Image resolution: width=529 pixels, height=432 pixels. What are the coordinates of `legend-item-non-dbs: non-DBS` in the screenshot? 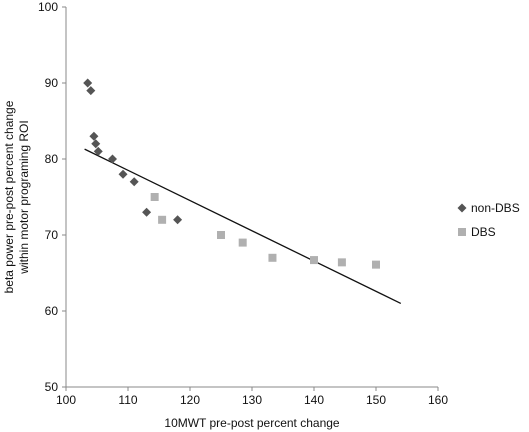 It's located at (488, 208).